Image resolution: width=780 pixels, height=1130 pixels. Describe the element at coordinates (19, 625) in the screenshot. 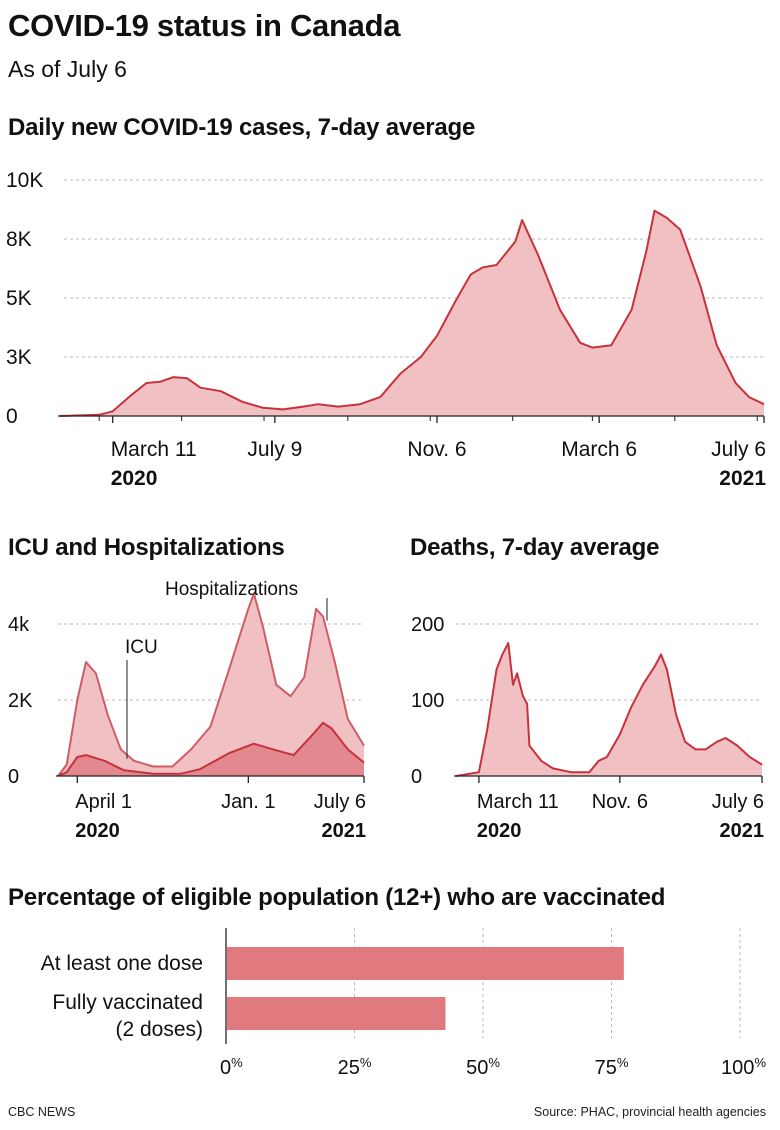

I see `y-tick-label: 4k` at that location.